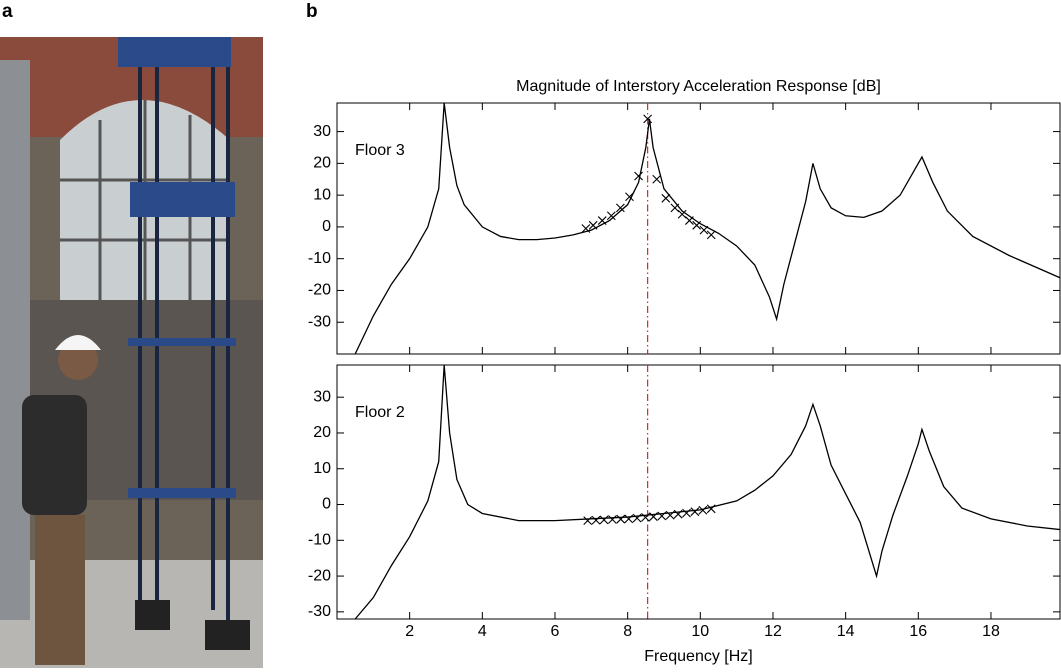  Describe the element at coordinates (700, 631) in the screenshot. I see `x-tick-label: 10` at that location.